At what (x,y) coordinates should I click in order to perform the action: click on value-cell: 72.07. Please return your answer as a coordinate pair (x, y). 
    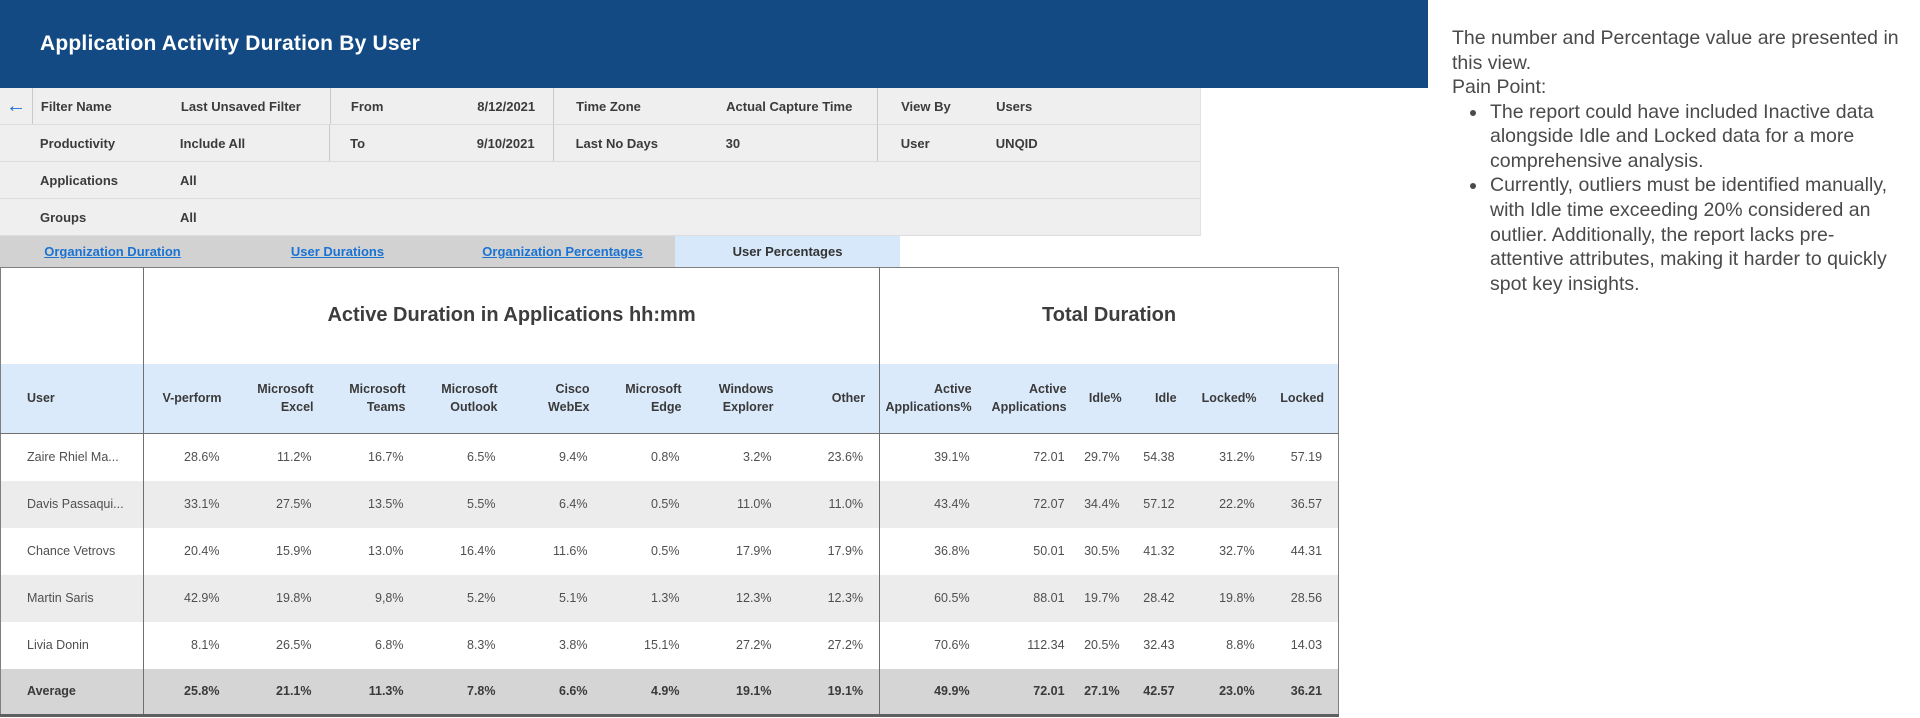
    Looking at the image, I should click on (1049, 504).